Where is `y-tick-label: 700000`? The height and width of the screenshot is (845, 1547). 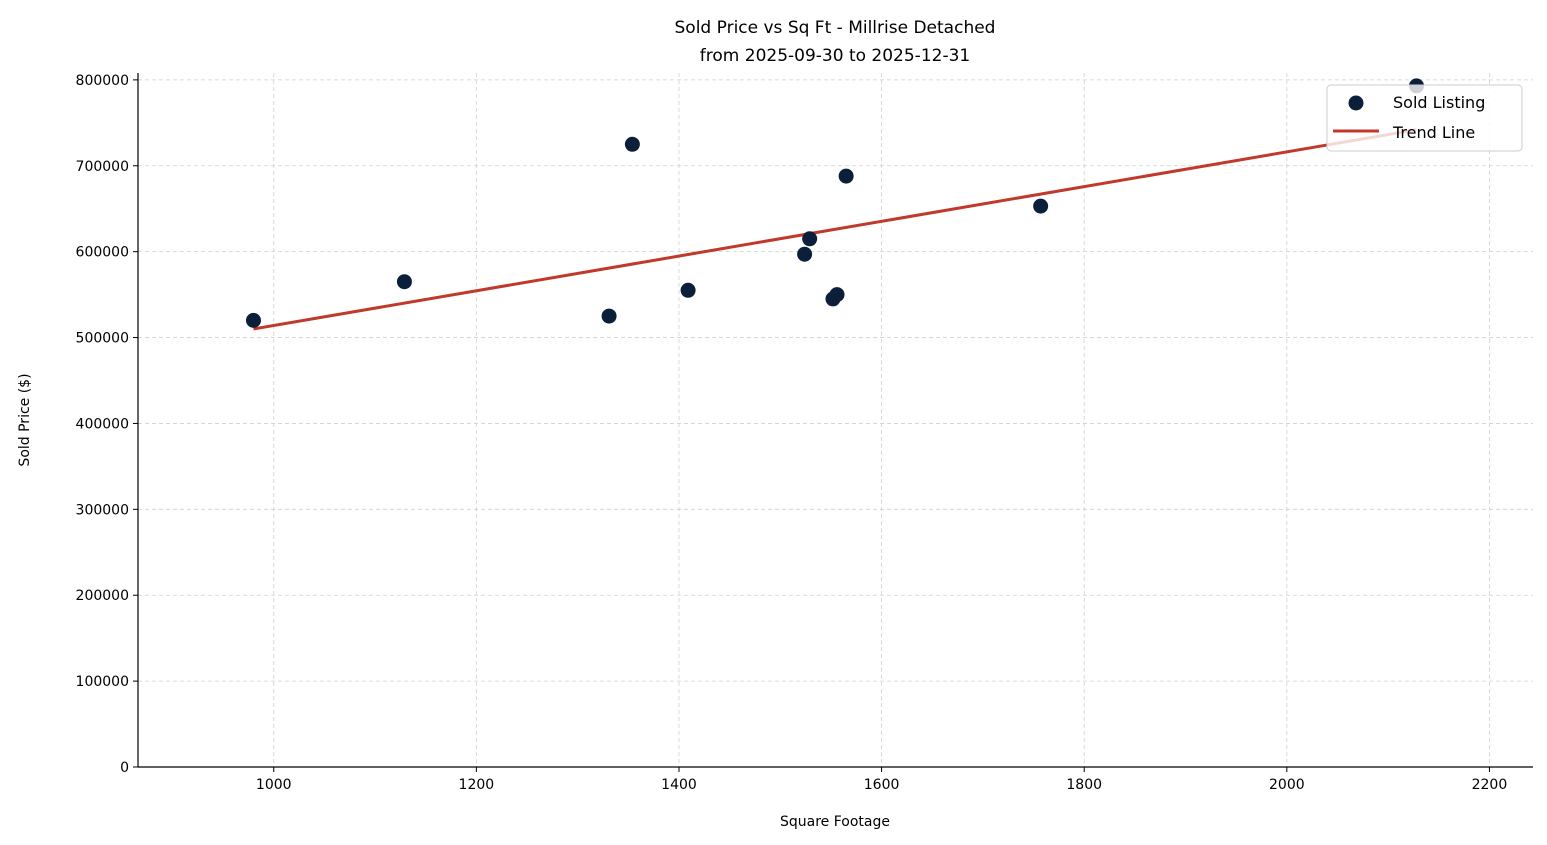
y-tick-label: 700000 is located at coordinates (102, 167).